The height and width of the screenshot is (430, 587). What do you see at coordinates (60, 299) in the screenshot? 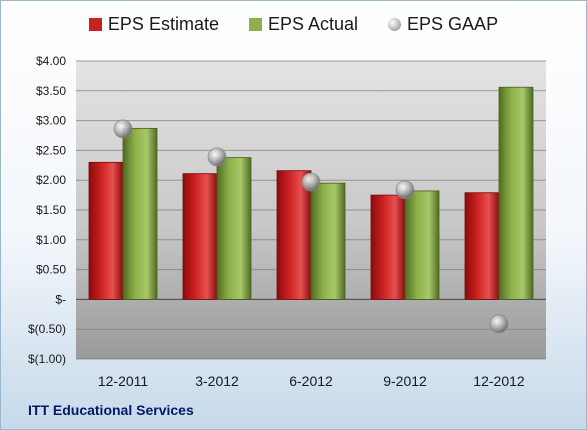
I see `y-tick-label: $-` at bounding box center [60, 299].